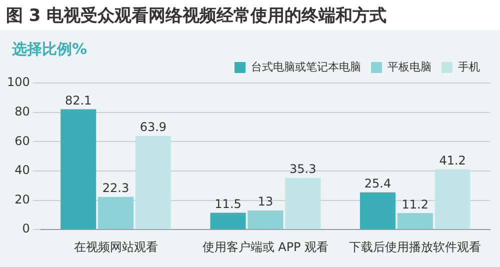  I want to click on legend-label: 手机, so click(469, 67).